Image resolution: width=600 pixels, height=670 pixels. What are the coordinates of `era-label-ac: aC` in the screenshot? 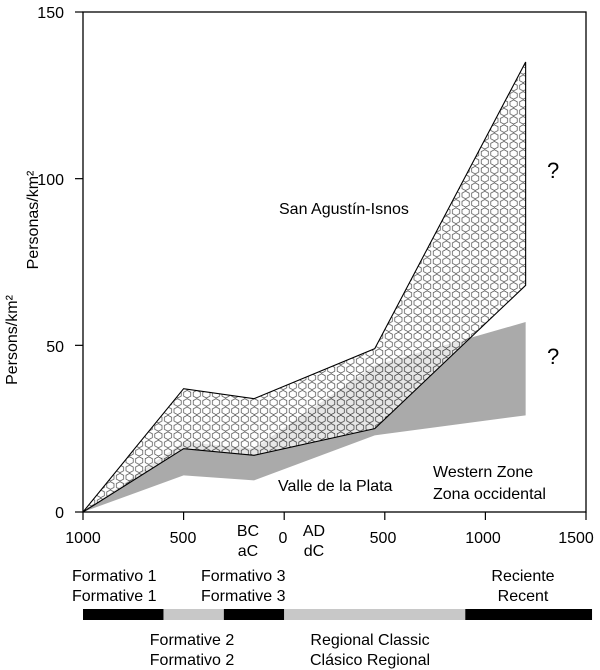 It's located at (248, 551).